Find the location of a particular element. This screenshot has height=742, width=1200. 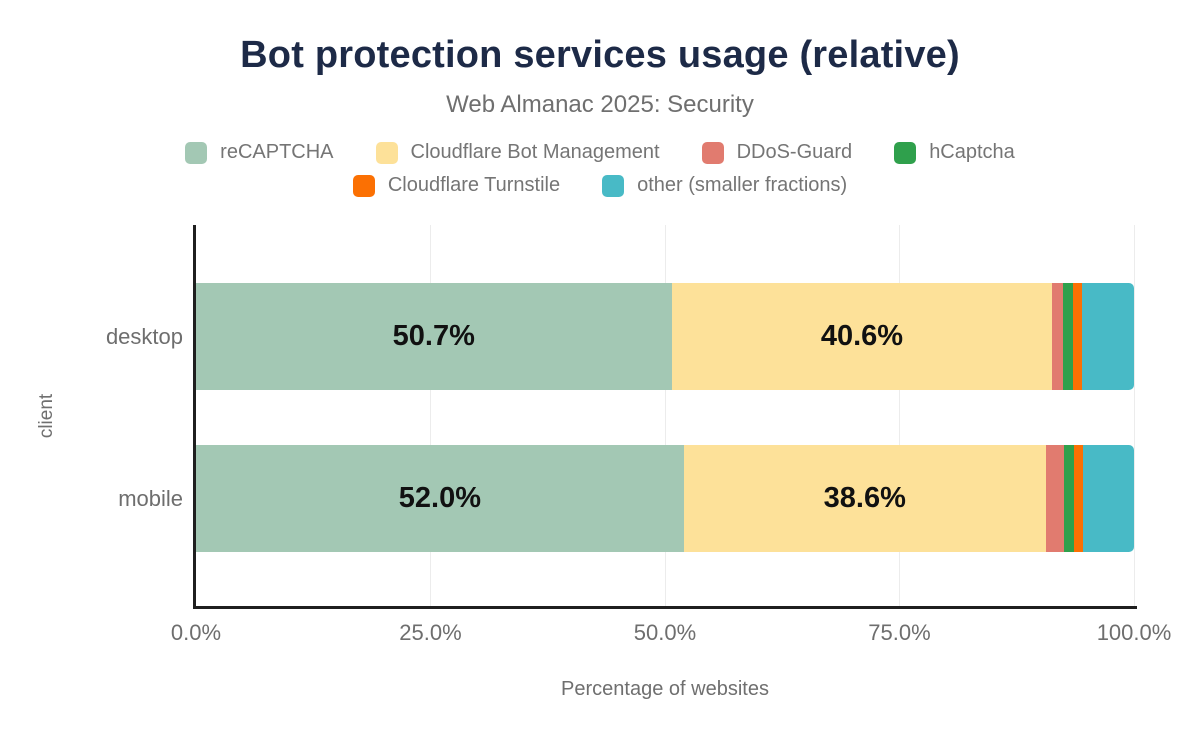

y-axis-line is located at coordinates (194, 417).